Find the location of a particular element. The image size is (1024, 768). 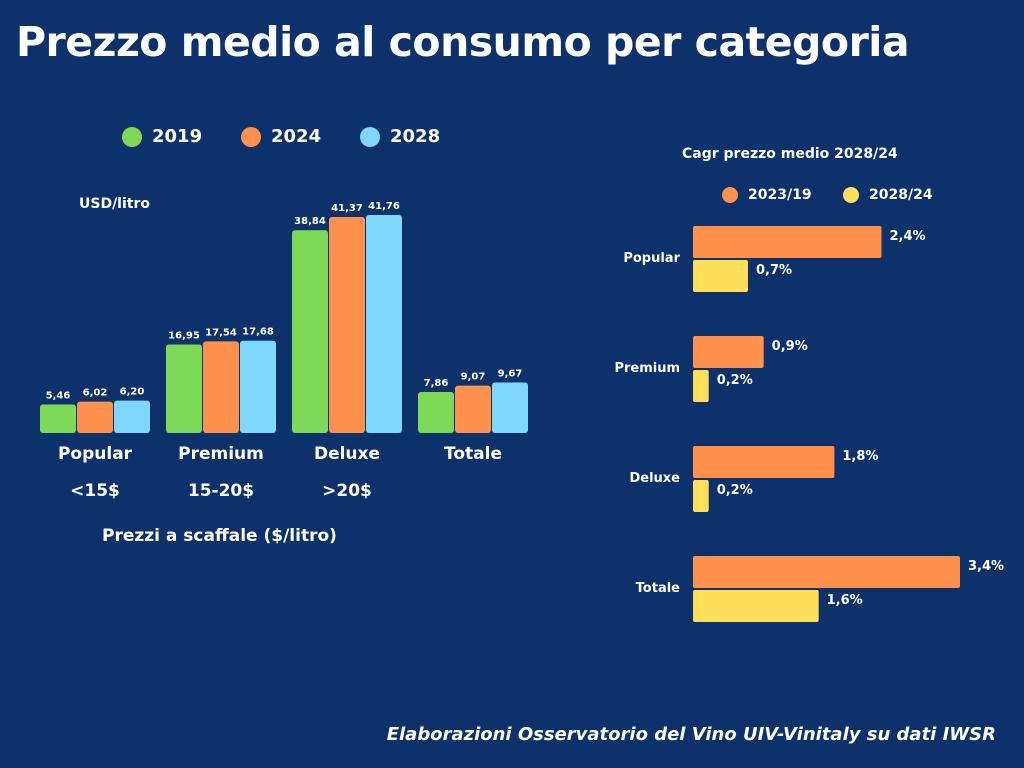

bar-value-label: 9,67 is located at coordinates (510, 374).